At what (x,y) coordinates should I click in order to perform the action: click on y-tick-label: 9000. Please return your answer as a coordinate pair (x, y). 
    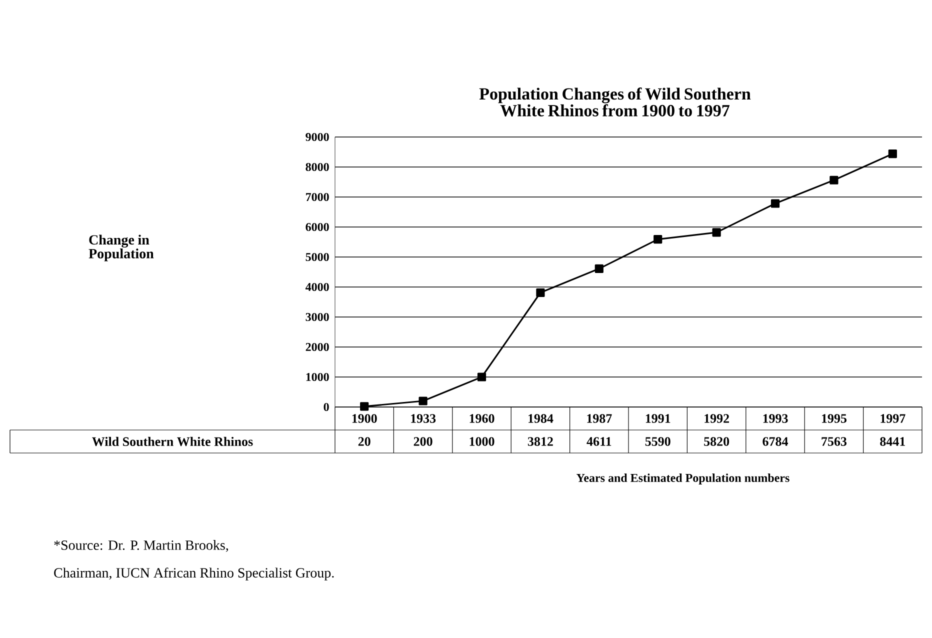
    Looking at the image, I should click on (317, 137).